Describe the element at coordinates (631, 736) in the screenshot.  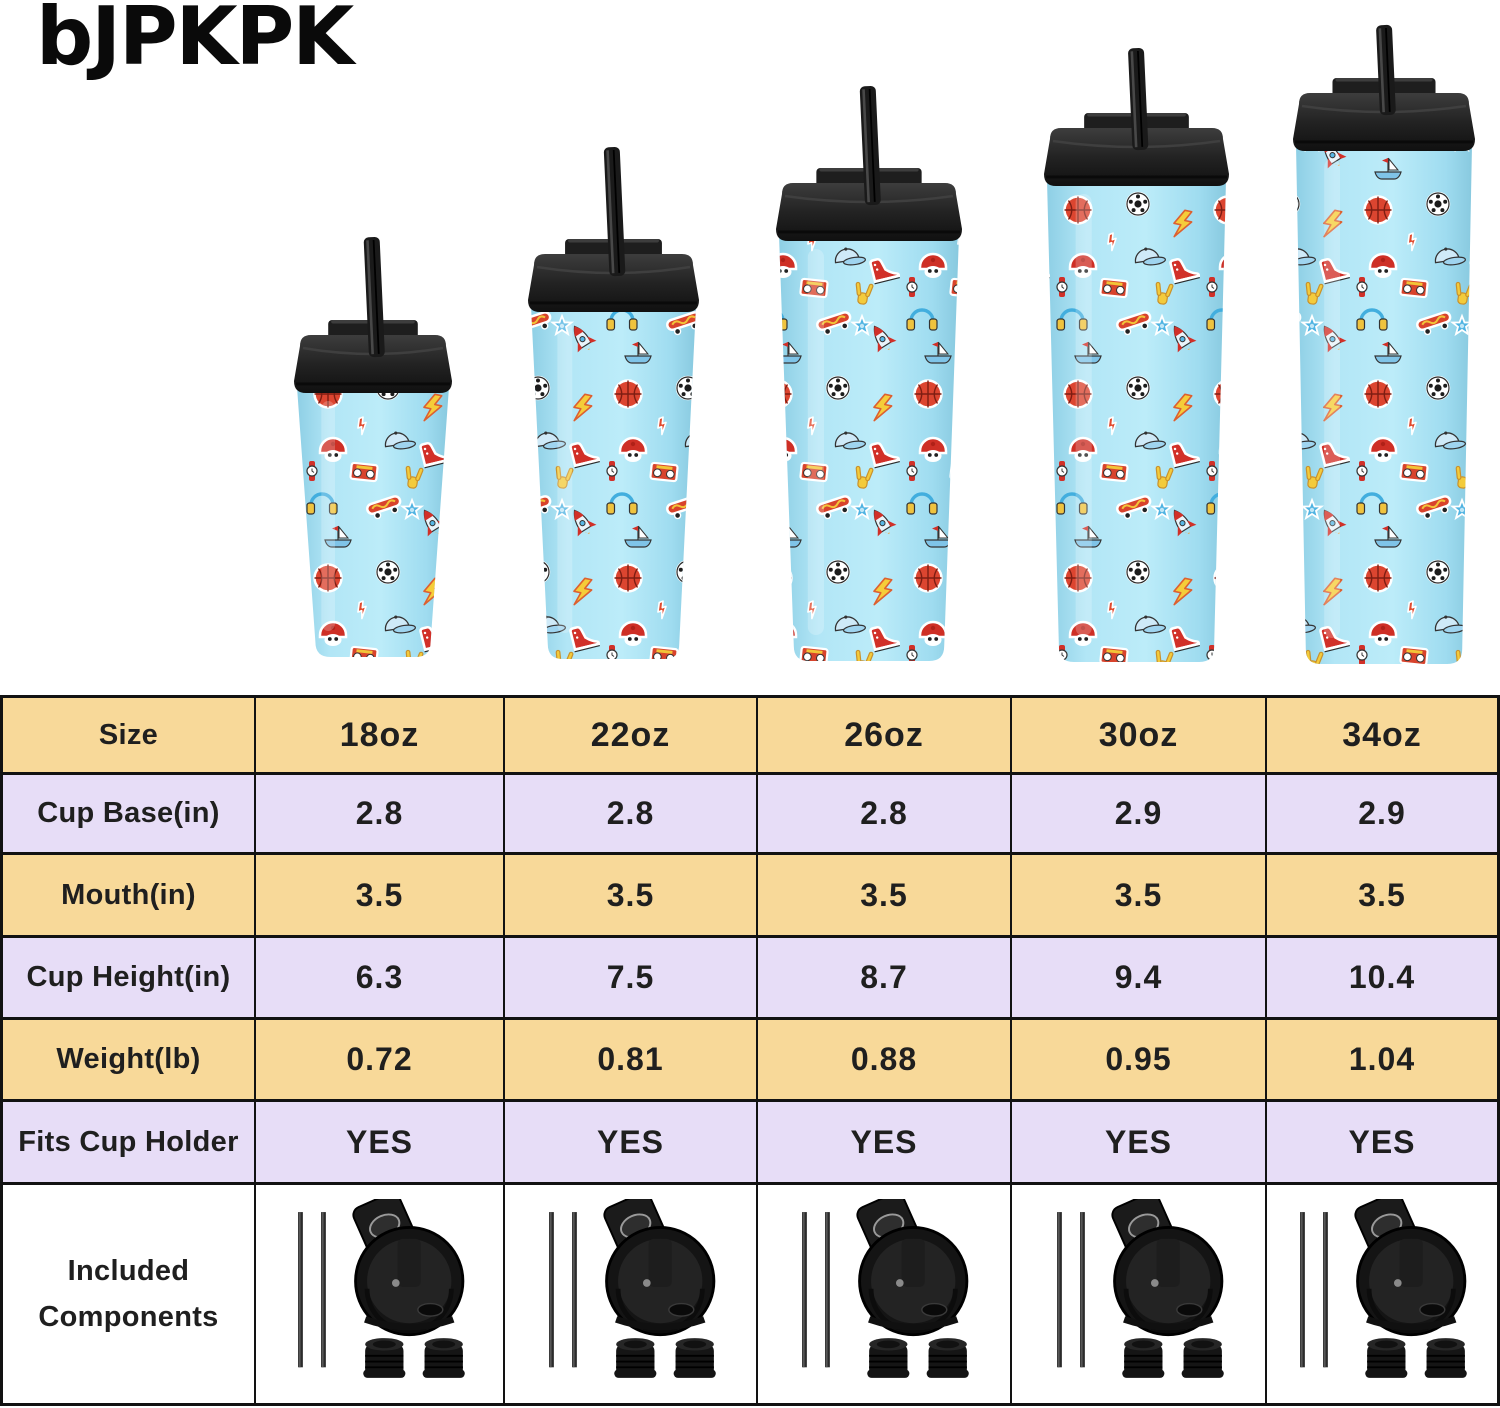
I see `size-column-header: 22oz` at that location.